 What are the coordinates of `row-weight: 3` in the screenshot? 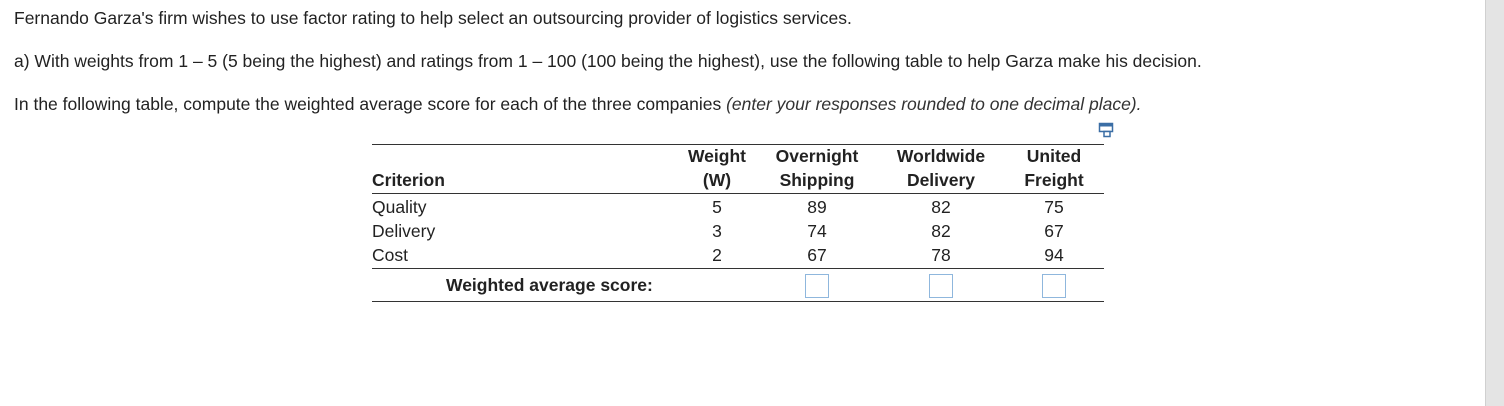 It's located at (717, 231).